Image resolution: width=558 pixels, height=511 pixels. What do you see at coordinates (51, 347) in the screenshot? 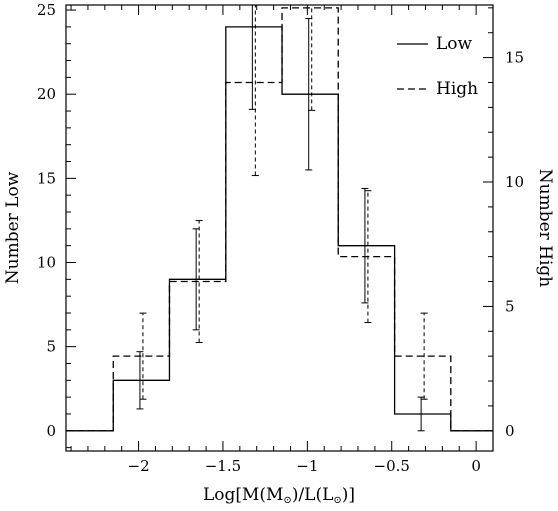
I see `y-left-tick-label: 5` at bounding box center [51, 347].